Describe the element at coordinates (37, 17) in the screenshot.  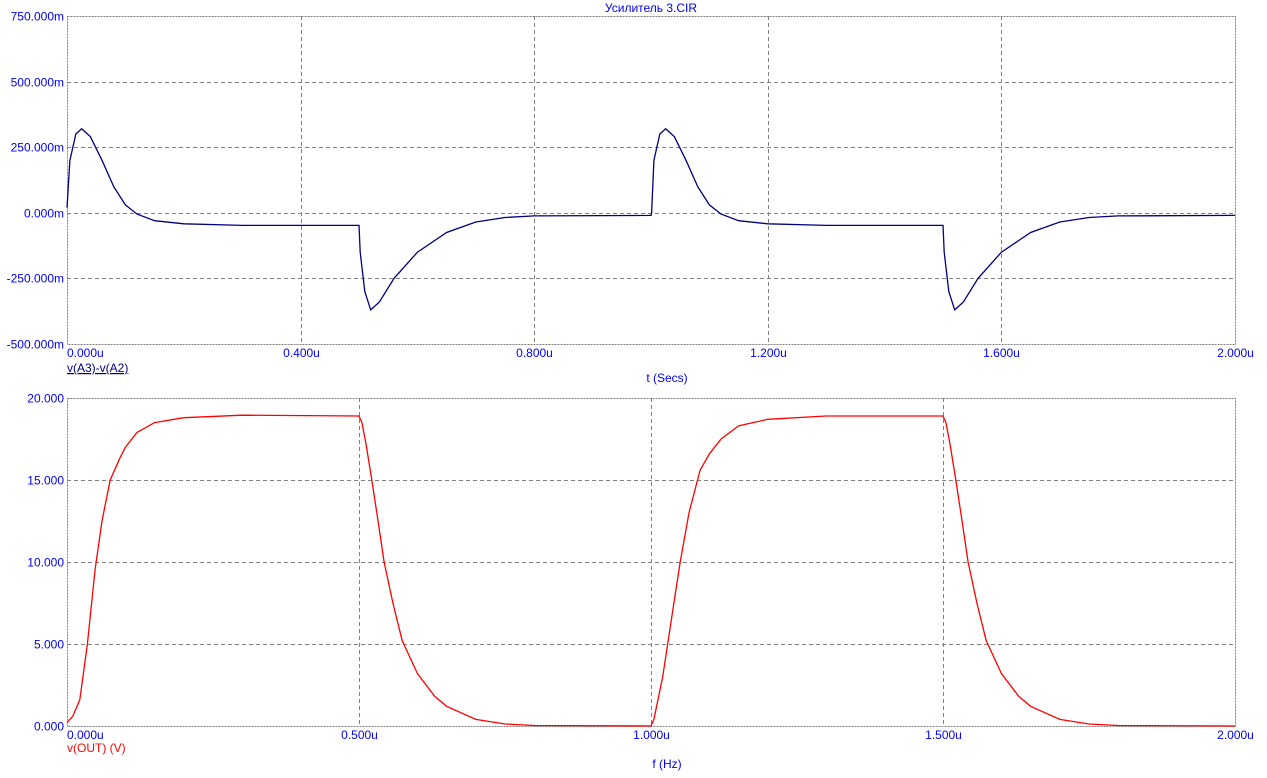
I see `y-tick-label: 750.000m` at that location.